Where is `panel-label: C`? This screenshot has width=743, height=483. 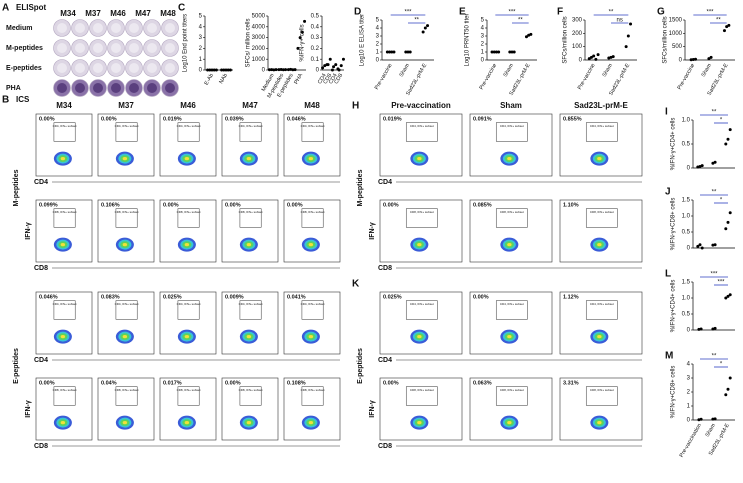
panel-label: C is located at coordinates (181, 8).